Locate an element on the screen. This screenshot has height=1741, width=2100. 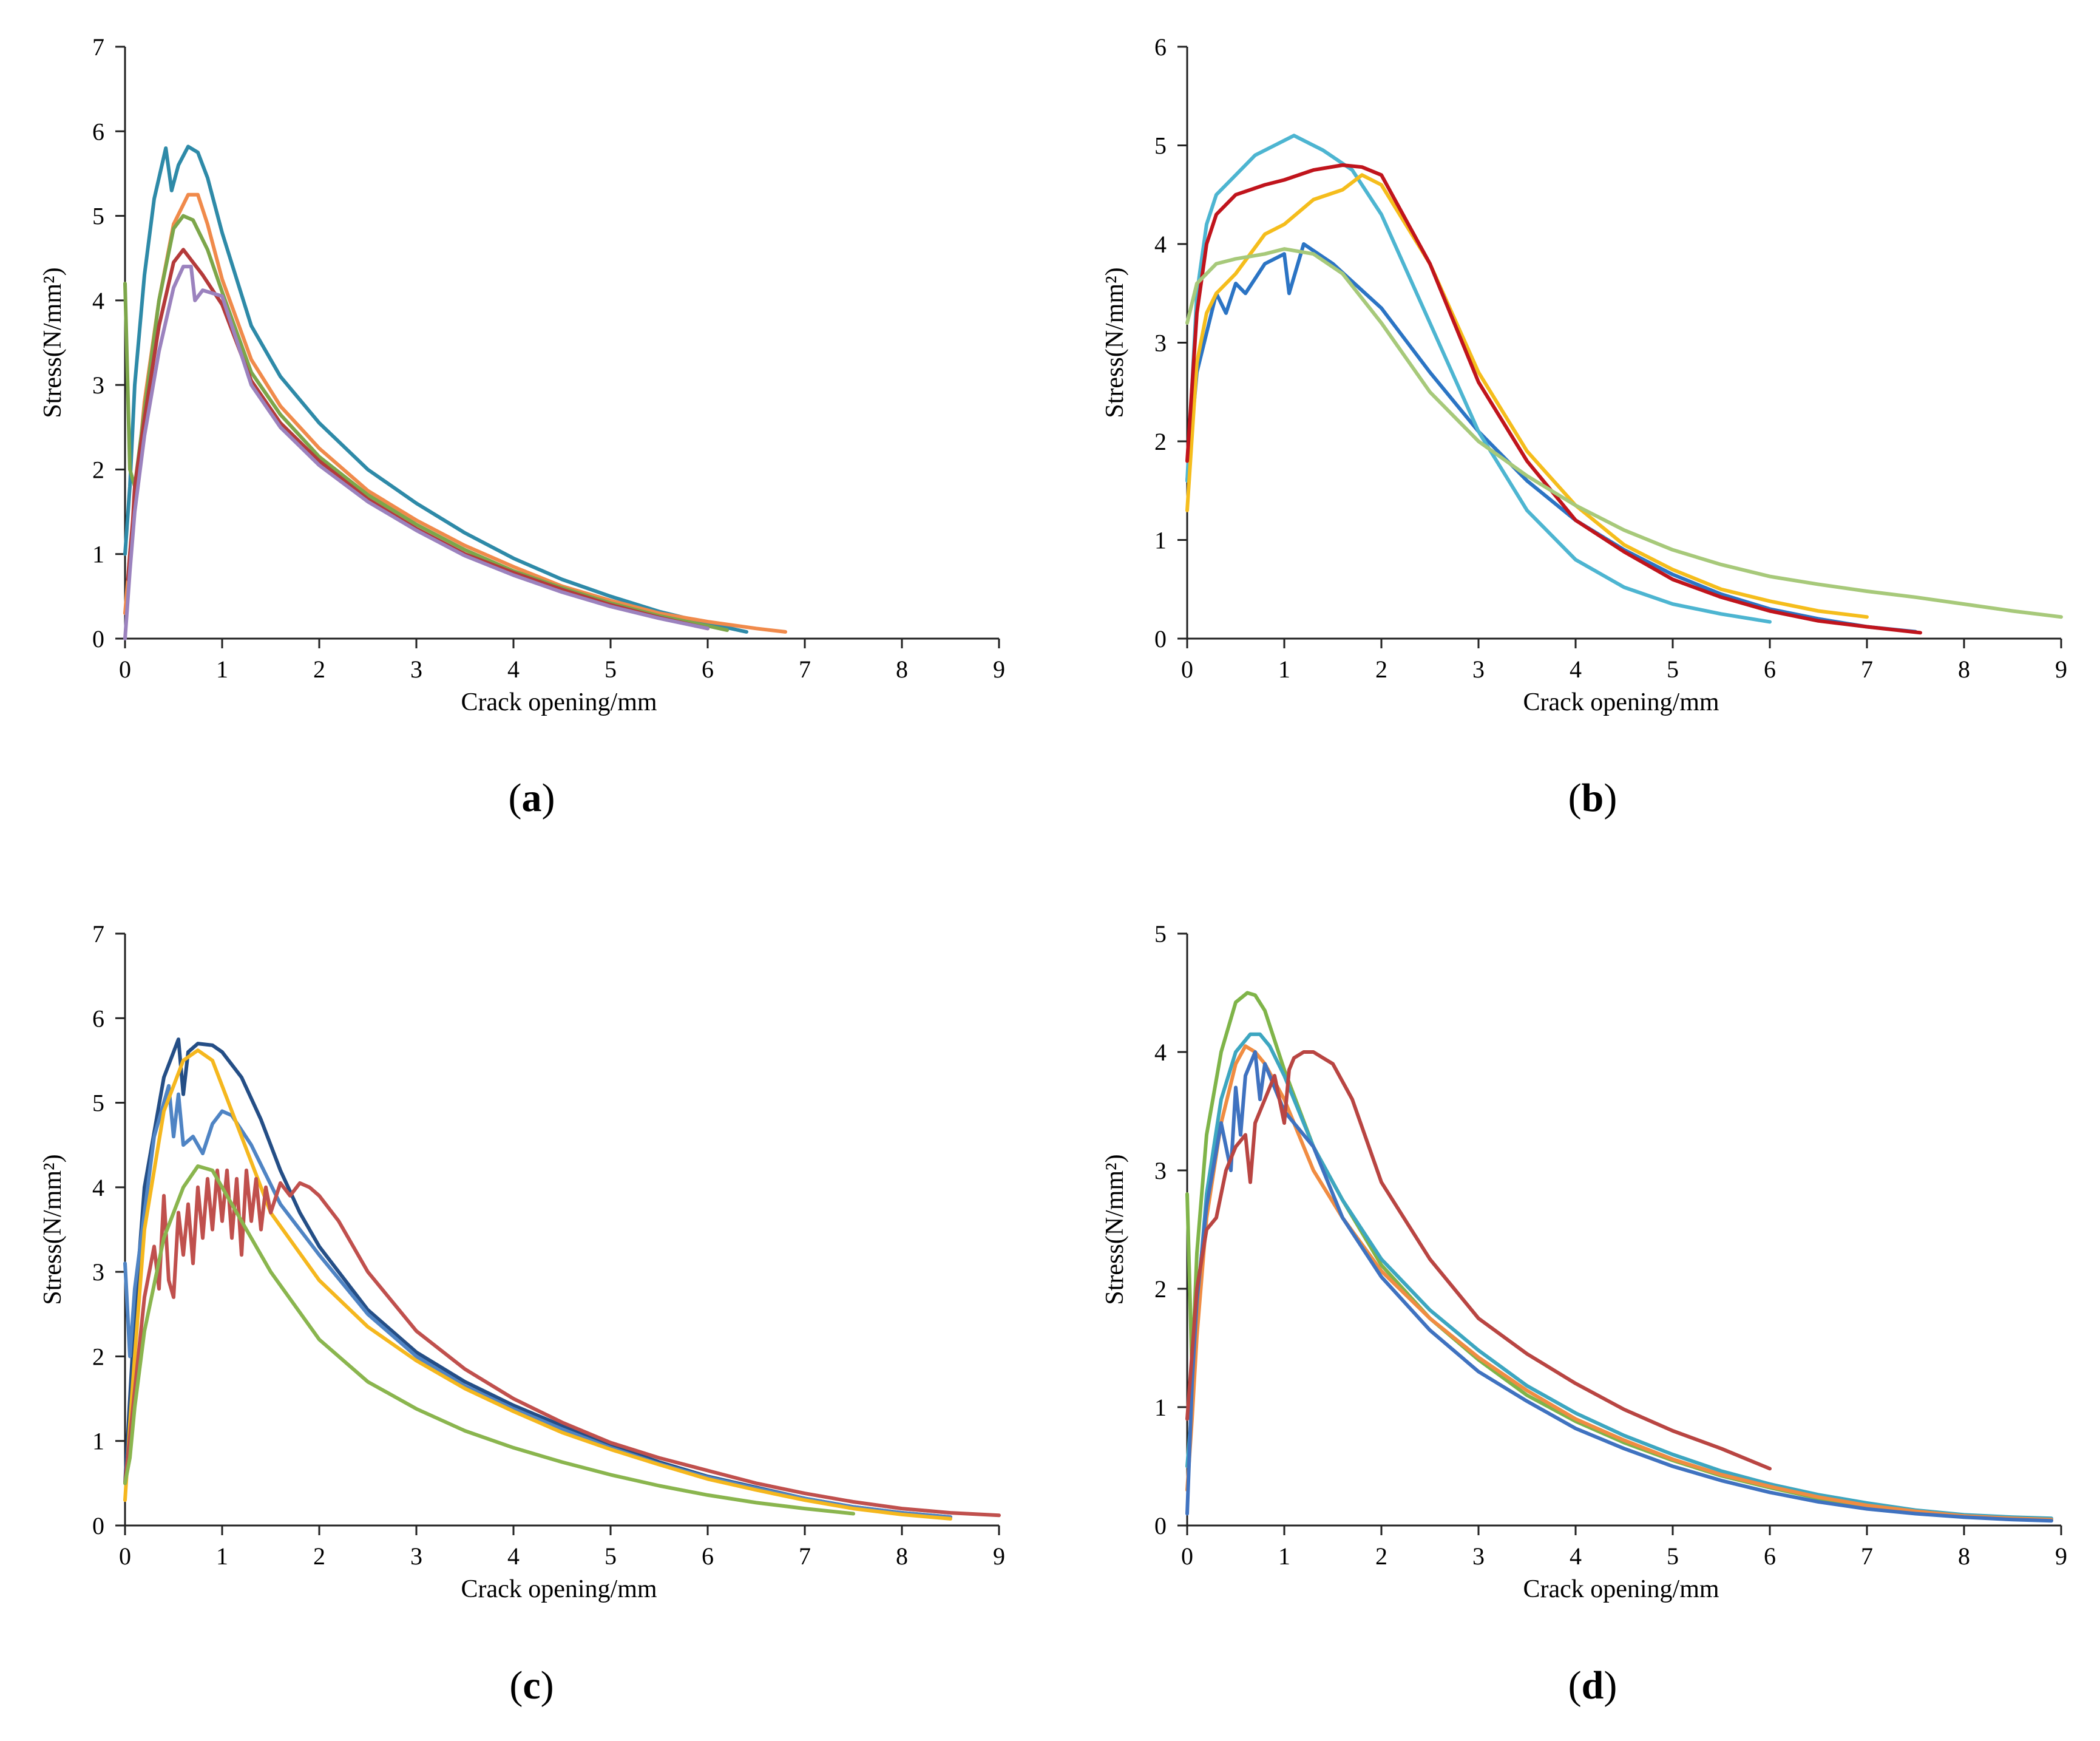
panel-label: (c) is located at coordinates (531, 1685).